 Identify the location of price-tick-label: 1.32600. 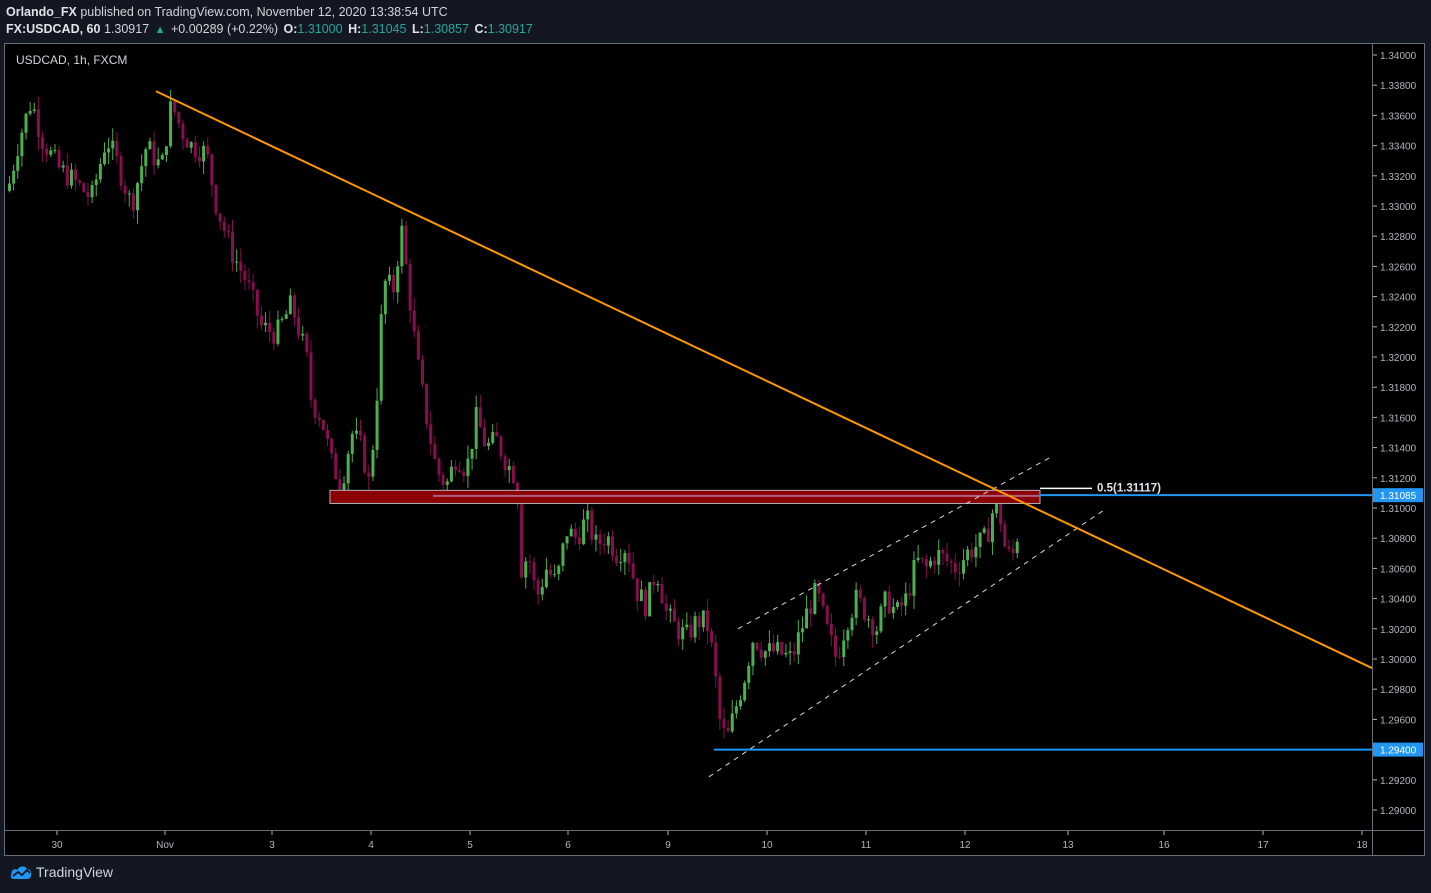
(1398, 267).